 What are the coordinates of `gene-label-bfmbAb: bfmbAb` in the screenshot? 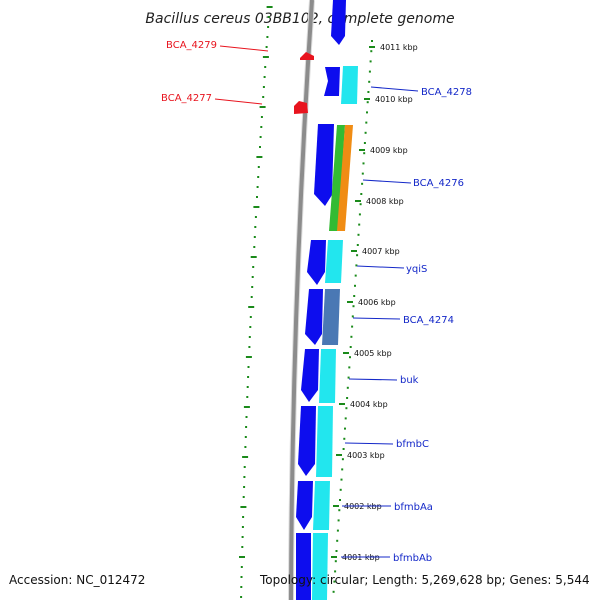 It's located at (412, 558).